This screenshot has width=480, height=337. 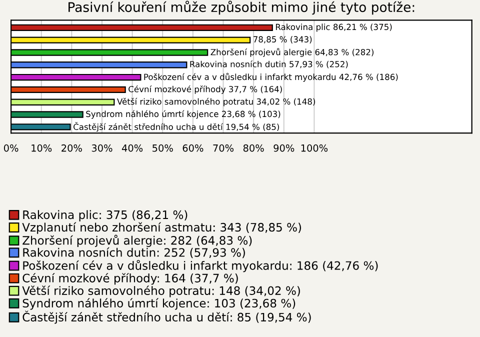 What do you see at coordinates (223, 148) in the screenshot?
I see `x-tick-label: 70%` at bounding box center [223, 148].